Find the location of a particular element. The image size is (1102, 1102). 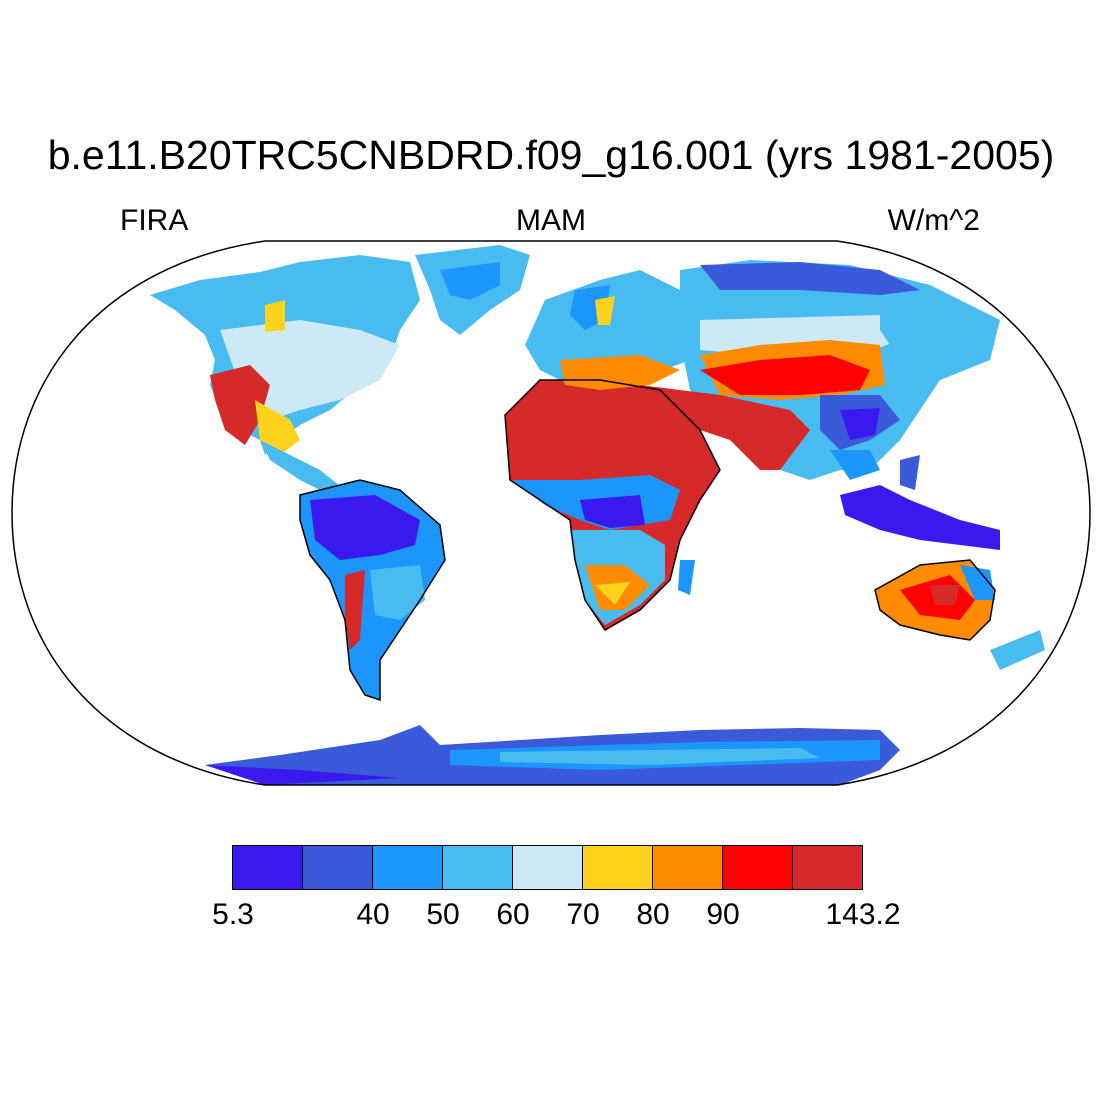

colorbar-tick-label: 40 is located at coordinates (373, 914).